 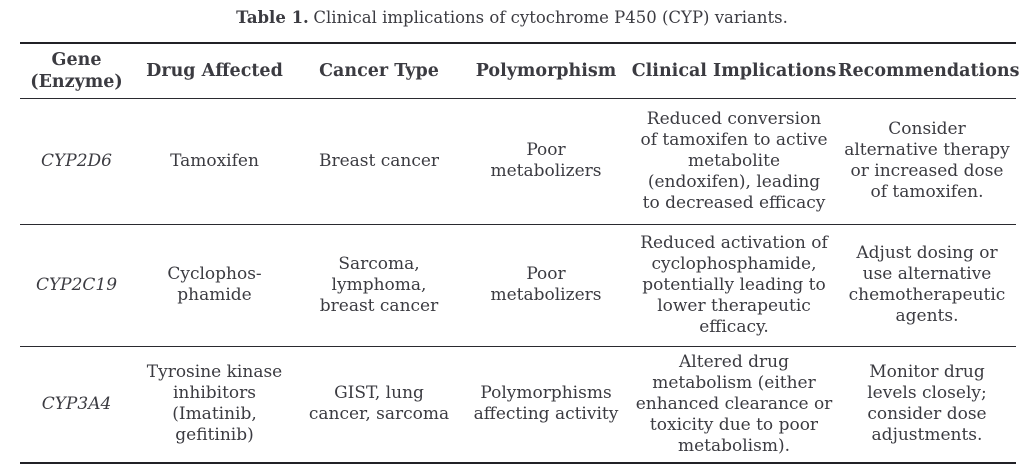 I want to click on column-header-cancer-type: Cancer Type, so click(x=379, y=71).